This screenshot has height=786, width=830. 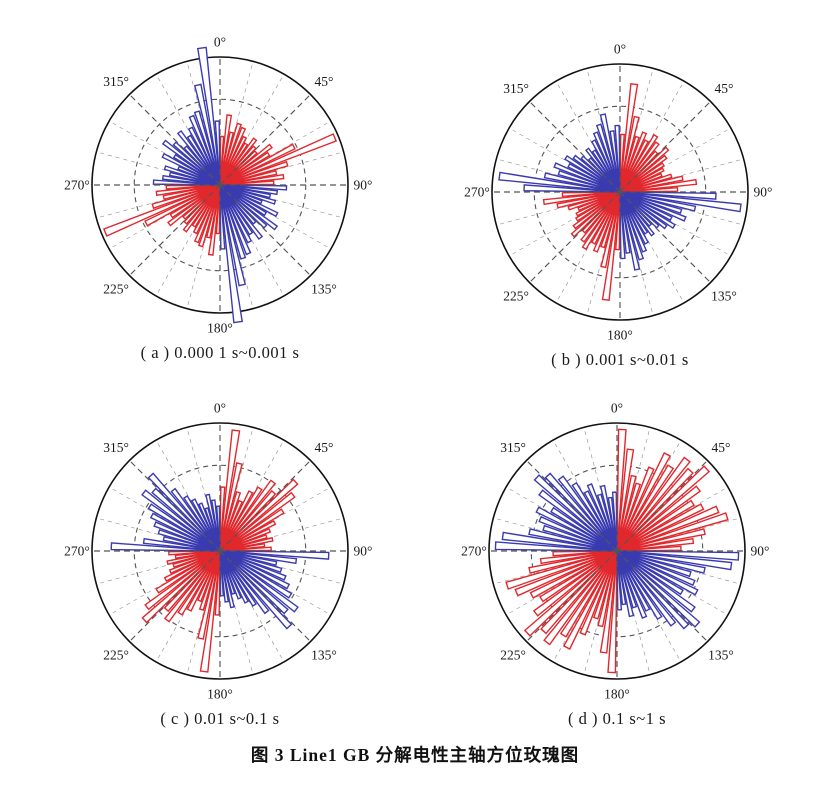 What do you see at coordinates (615, 551) in the screenshot?
I see `rose-chart-d: 0° 45° 90° 135° 180° 225° 270° 315°` at bounding box center [615, 551].